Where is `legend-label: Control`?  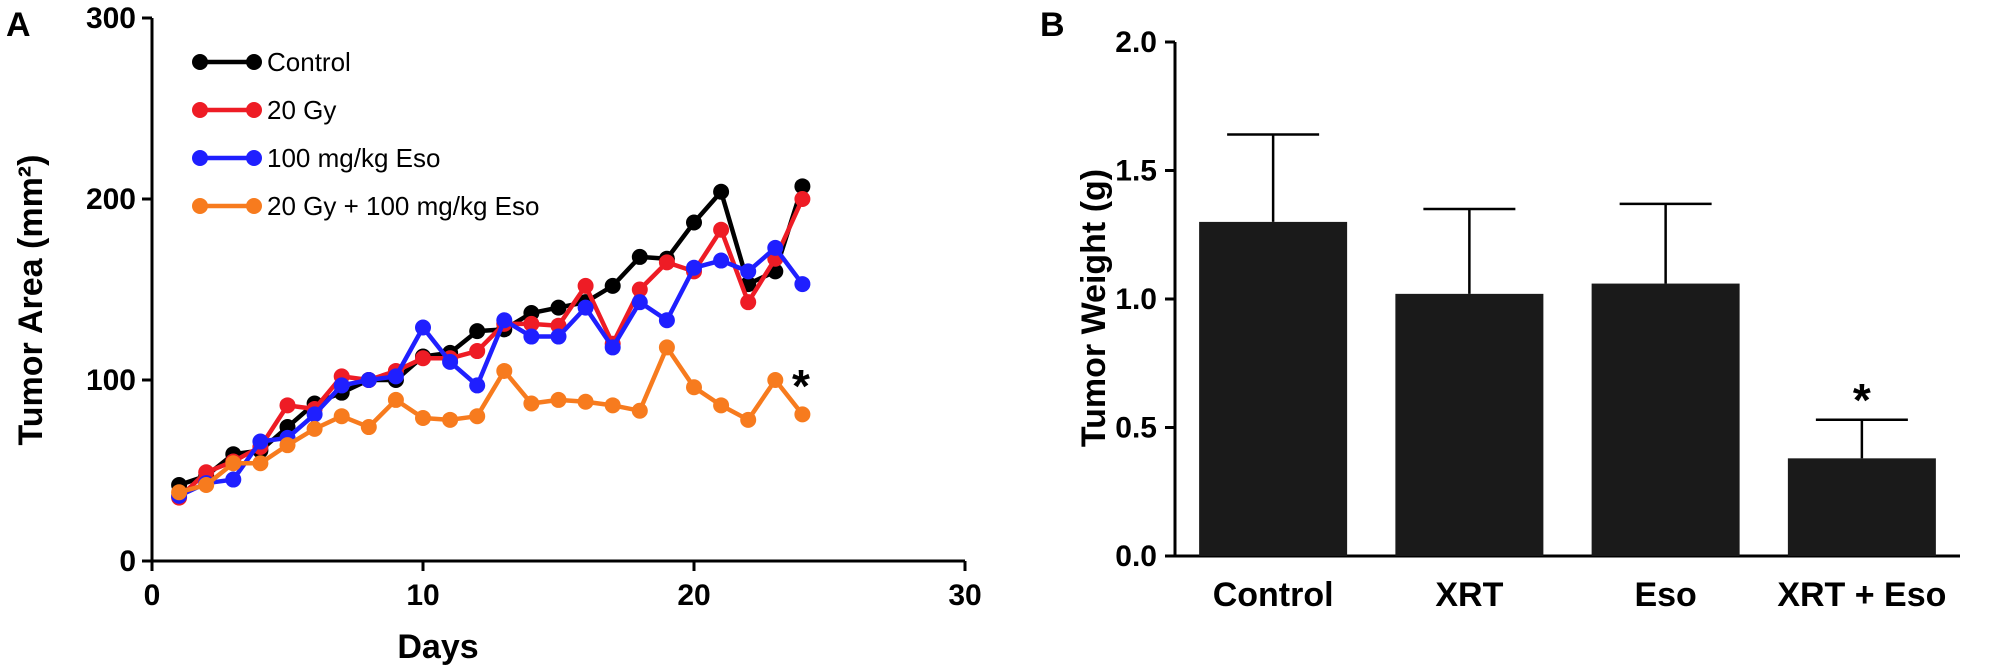 legend-label: Control is located at coordinates (309, 62).